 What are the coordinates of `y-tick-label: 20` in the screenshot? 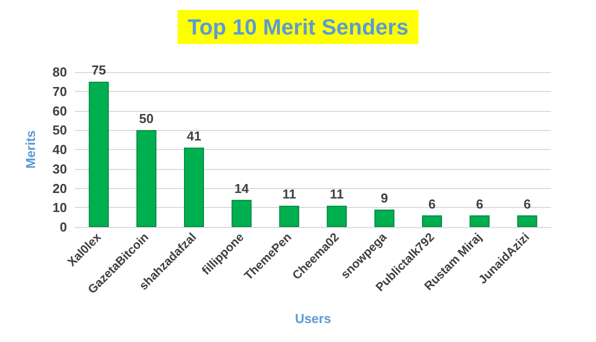 It's located at (59, 188).